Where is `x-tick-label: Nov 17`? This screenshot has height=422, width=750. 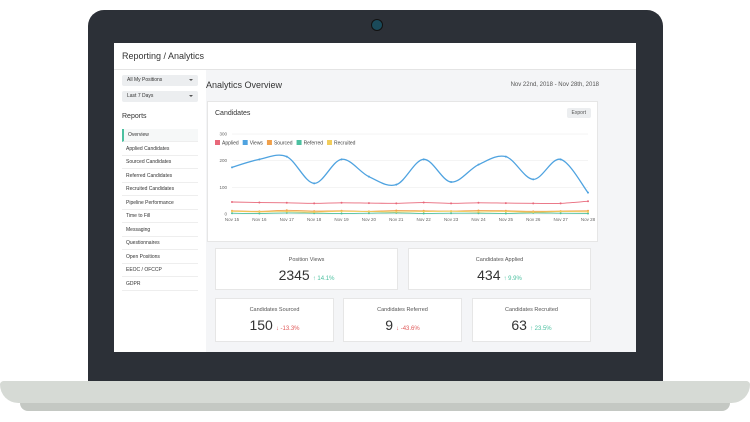 x-tick-label: Nov 17 is located at coordinates (287, 219).